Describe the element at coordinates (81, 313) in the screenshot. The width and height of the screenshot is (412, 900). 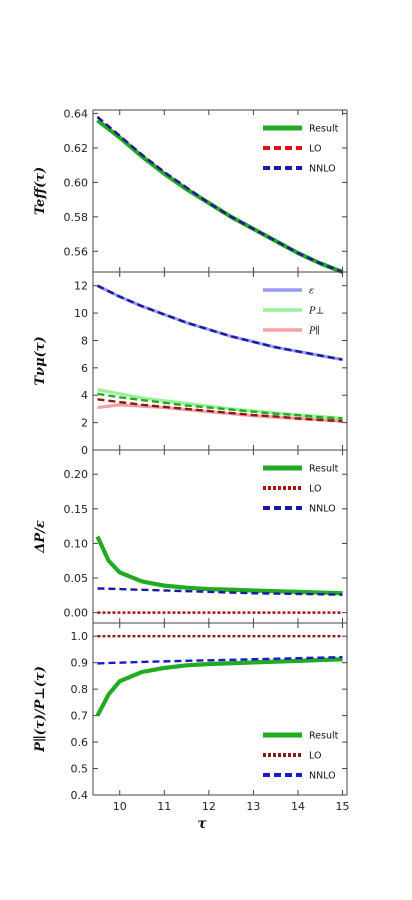
I see `y-tick-label: 10` at that location.